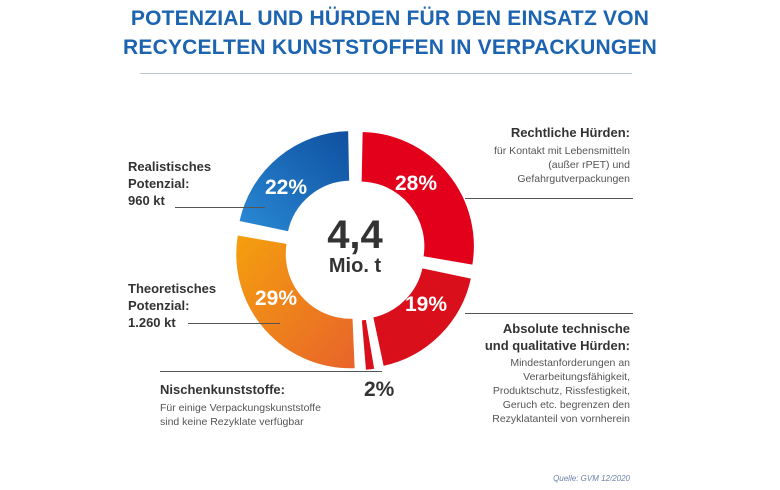  I want to click on legal-title: Rechtliche Hürden:, so click(570, 132).